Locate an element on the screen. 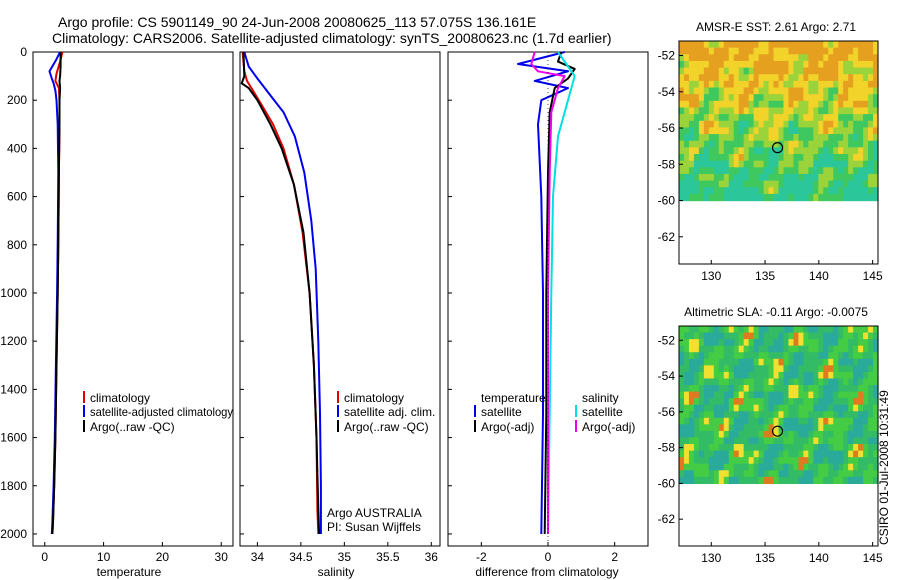 The width and height of the screenshot is (900, 580). legend-title-temperature: temperature is located at coordinates (513, 398).